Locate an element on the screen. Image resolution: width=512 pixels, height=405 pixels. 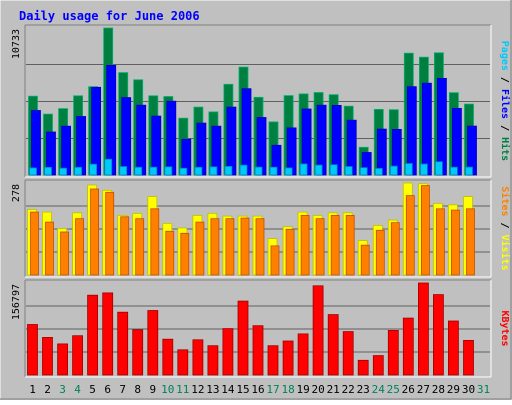
x-tick-label: 17 is located at coordinates (272, 389).